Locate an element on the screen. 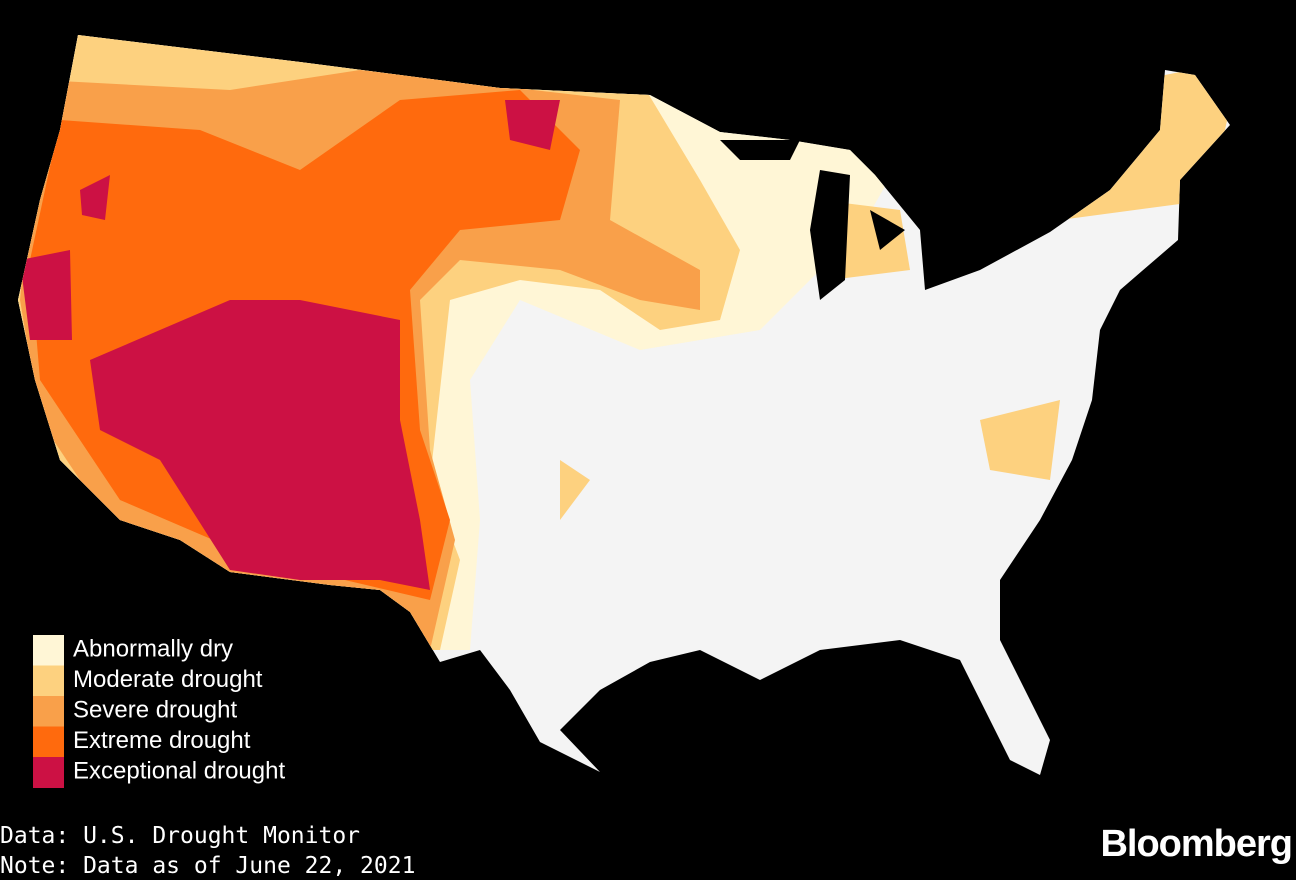  date-note: Note: Data as of June 22, 2021 is located at coordinates (207, 866).